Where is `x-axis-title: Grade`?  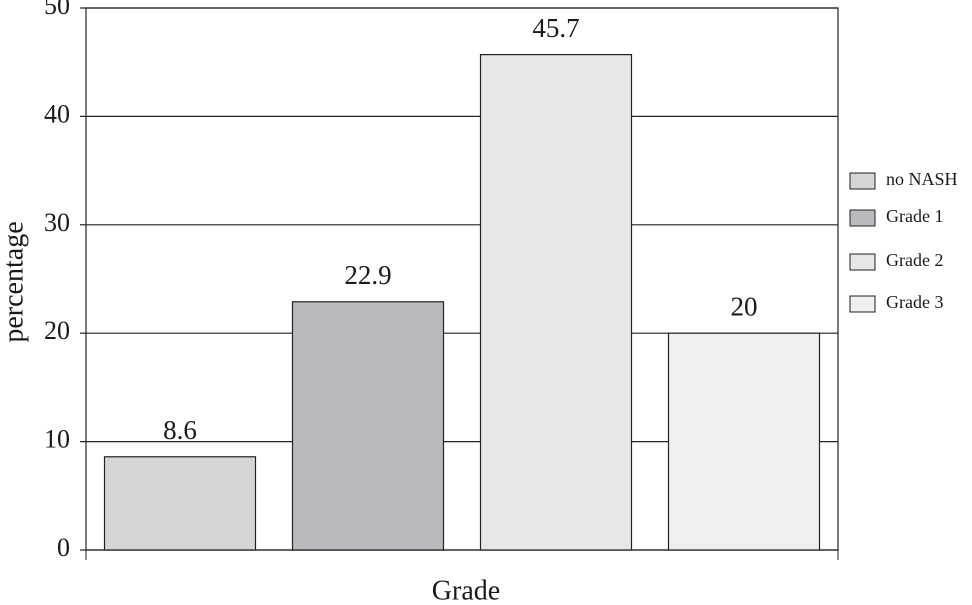 x-axis-title: Grade is located at coordinates (466, 590).